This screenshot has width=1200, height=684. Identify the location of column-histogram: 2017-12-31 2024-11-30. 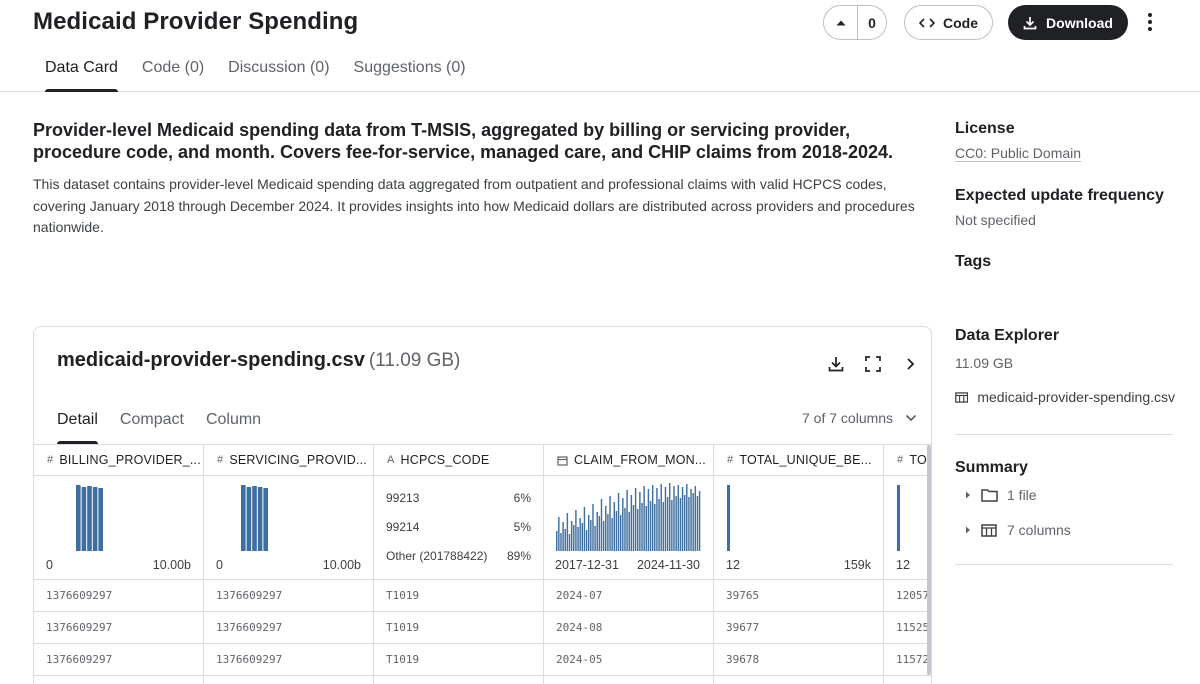
(628, 528).